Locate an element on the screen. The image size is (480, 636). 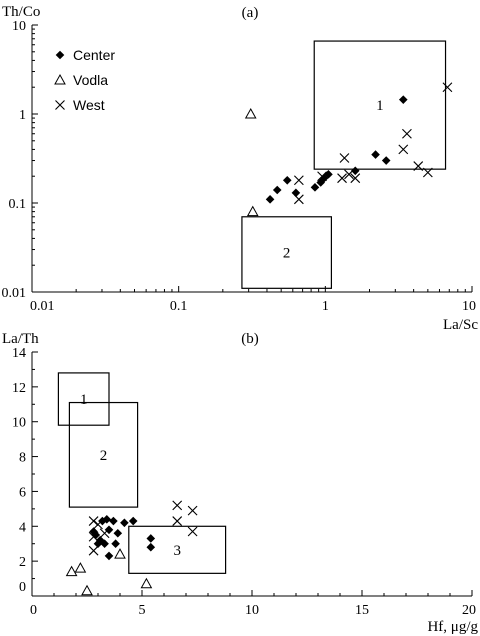
y-tick-label: 8 is located at coordinates (22, 458).